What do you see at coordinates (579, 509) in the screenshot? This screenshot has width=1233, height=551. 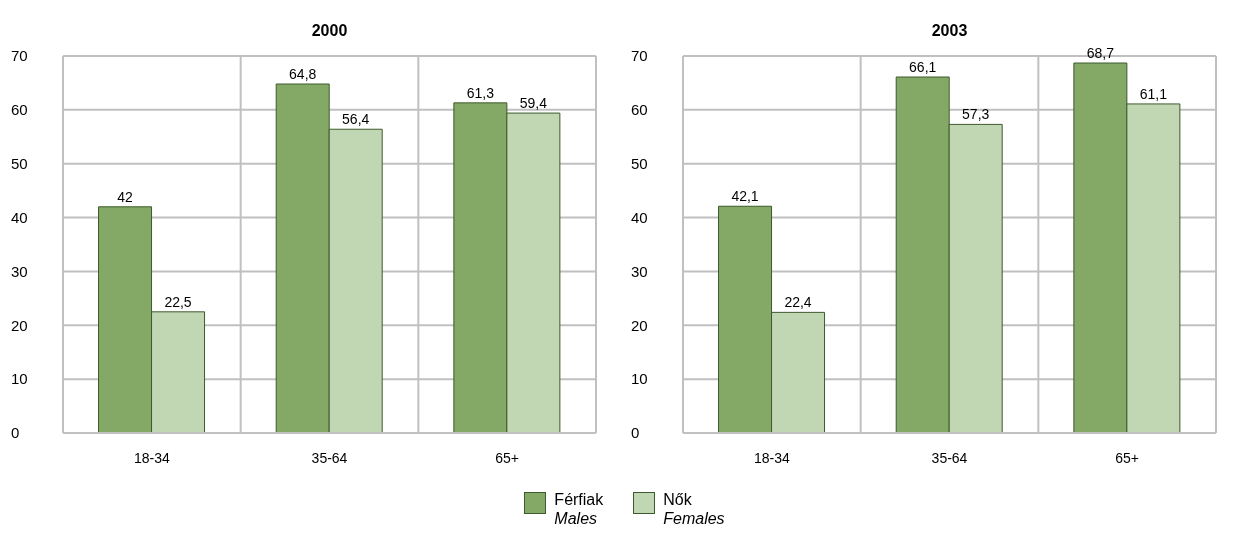 I see `legend-label: Férfiak Males` at bounding box center [579, 509].